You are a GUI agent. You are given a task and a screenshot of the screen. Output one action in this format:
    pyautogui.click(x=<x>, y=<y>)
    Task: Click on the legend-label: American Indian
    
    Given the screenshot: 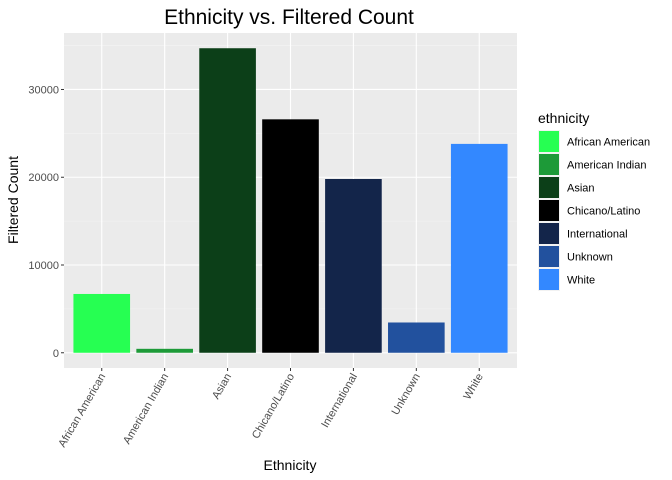 What is the action you would take?
    pyautogui.click(x=607, y=166)
    